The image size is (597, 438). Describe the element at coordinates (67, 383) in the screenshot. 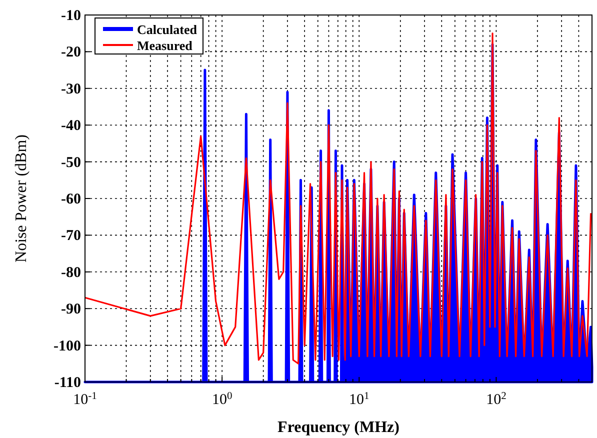

I see `y-tick-label: -110` at that location.